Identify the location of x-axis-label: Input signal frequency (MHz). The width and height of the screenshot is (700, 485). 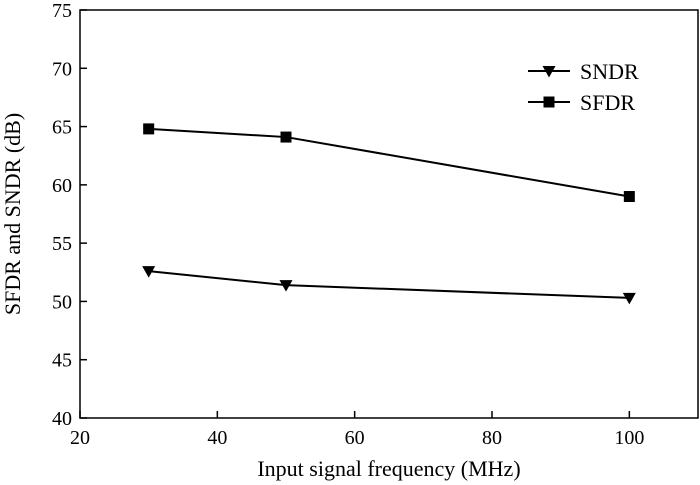
(388, 468).